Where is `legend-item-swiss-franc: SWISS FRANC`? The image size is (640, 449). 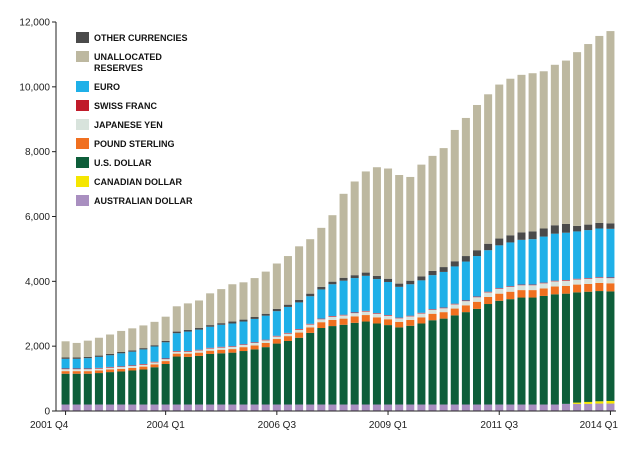
legend-item-swiss-franc: SWISS FRANC is located at coordinates (117, 105).